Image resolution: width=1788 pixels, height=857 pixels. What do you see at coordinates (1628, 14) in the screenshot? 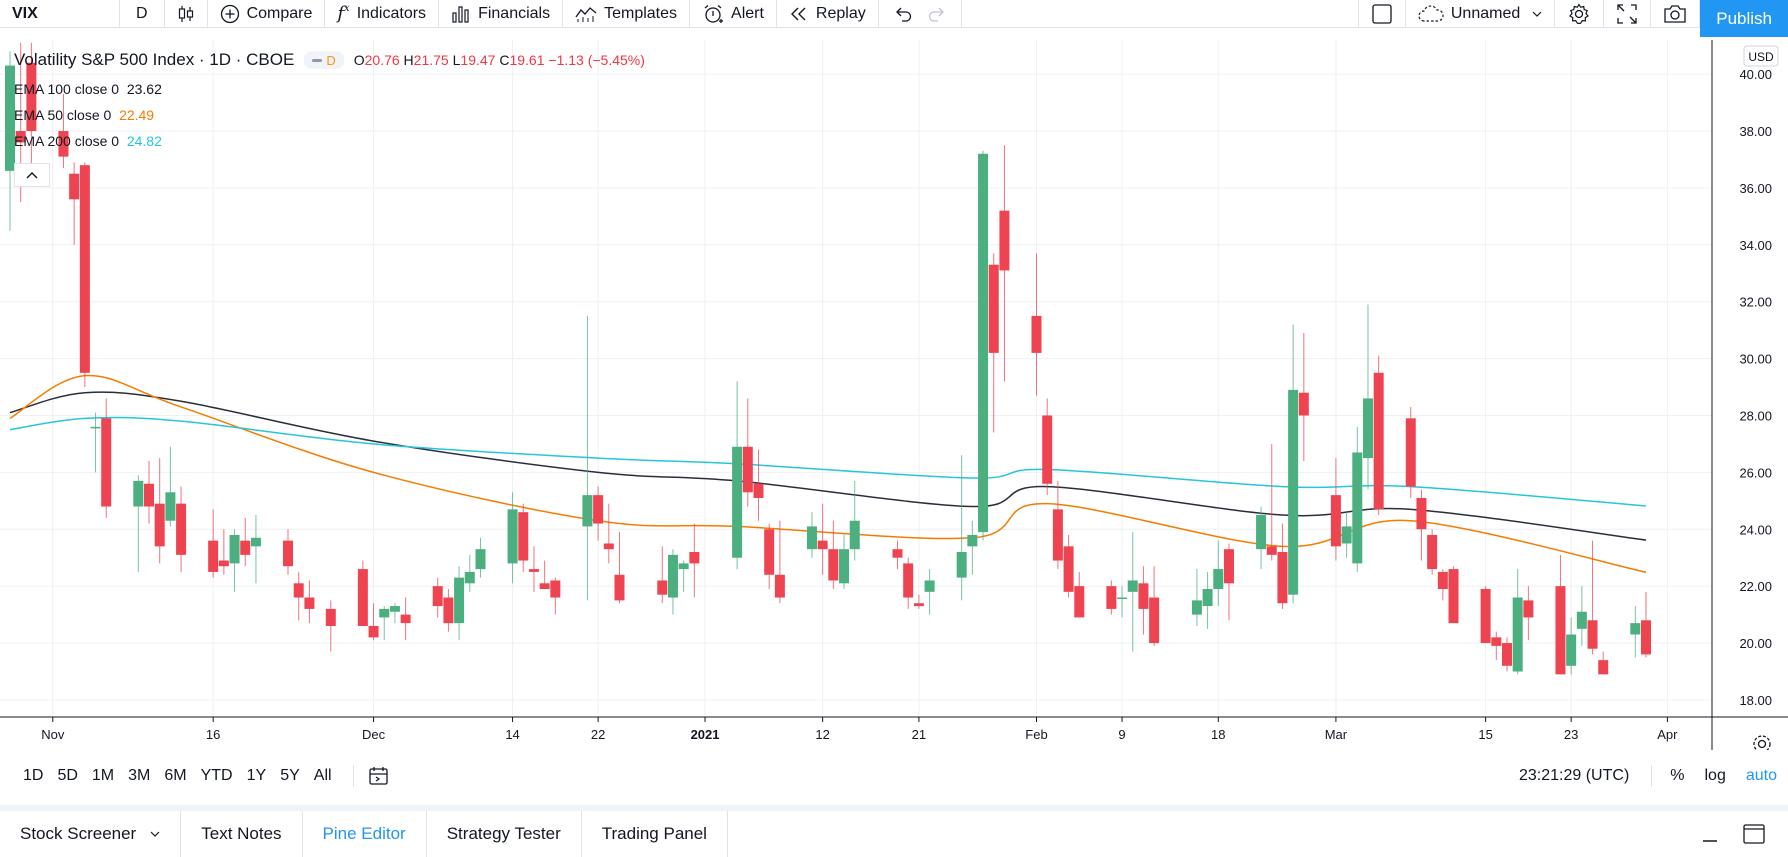
I see `fullscreen-button` at bounding box center [1628, 14].